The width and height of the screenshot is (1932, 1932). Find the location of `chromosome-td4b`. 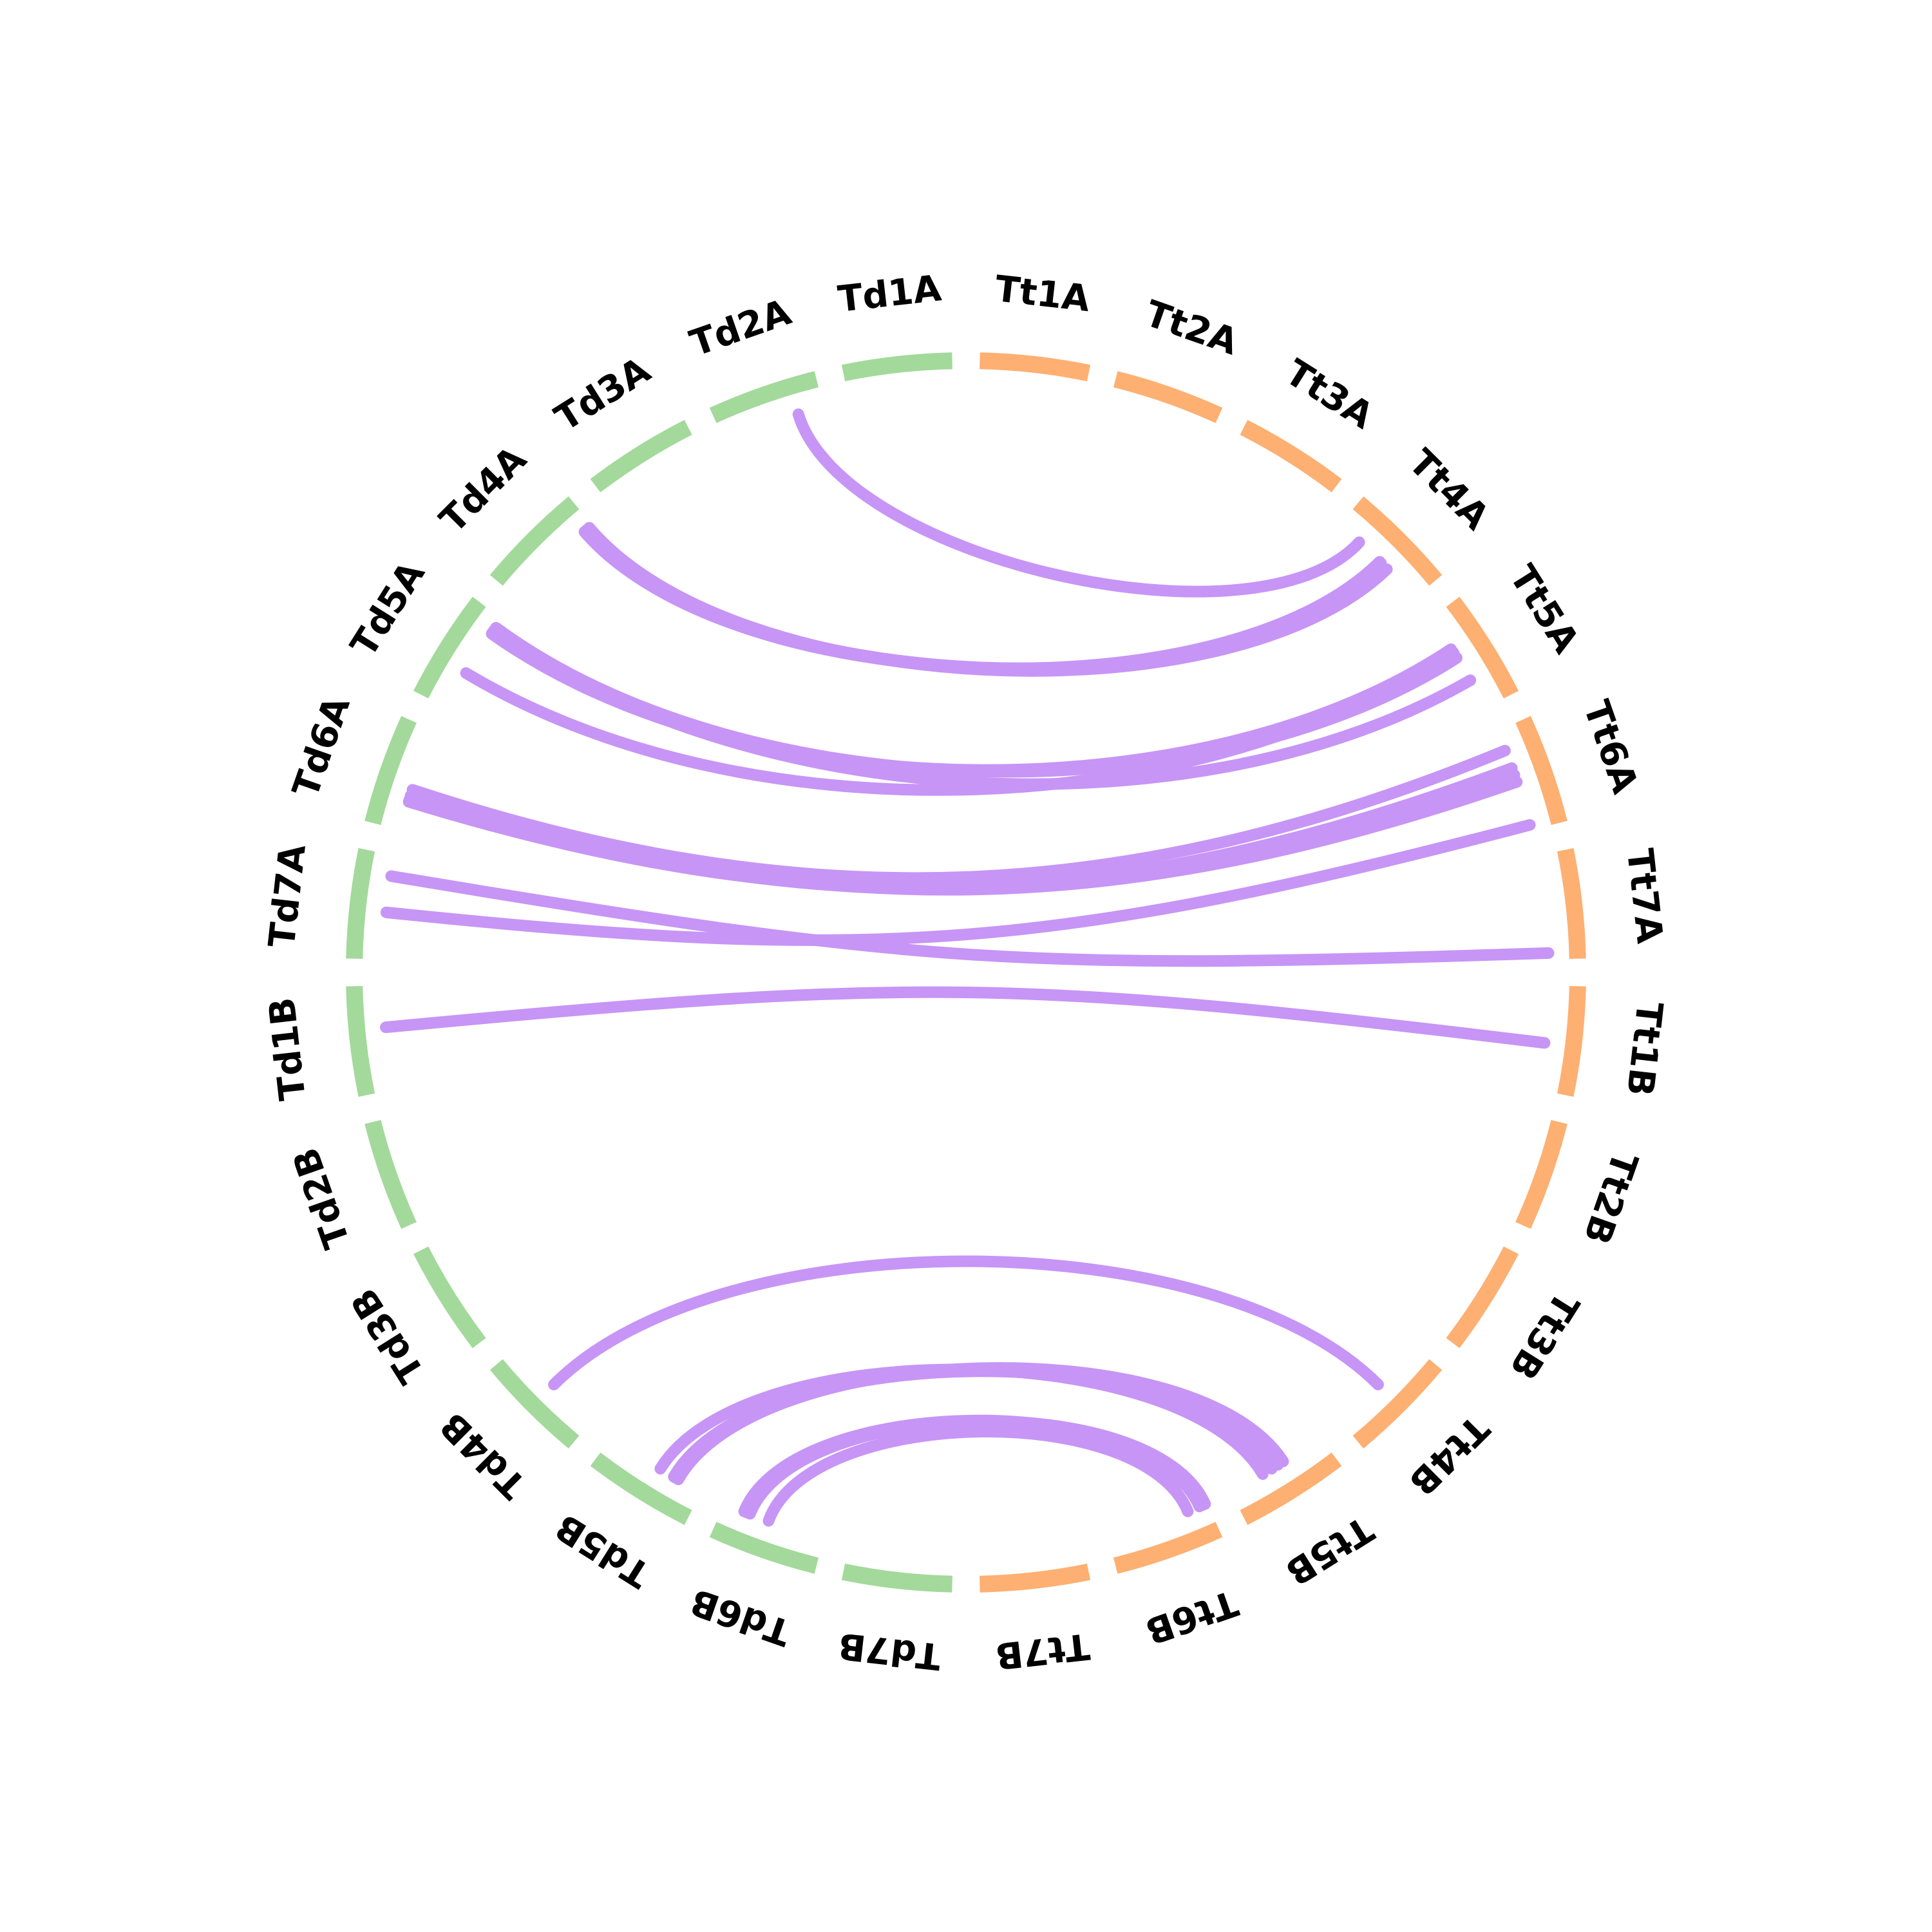

chromosome-td4b is located at coordinates (534, 1404).